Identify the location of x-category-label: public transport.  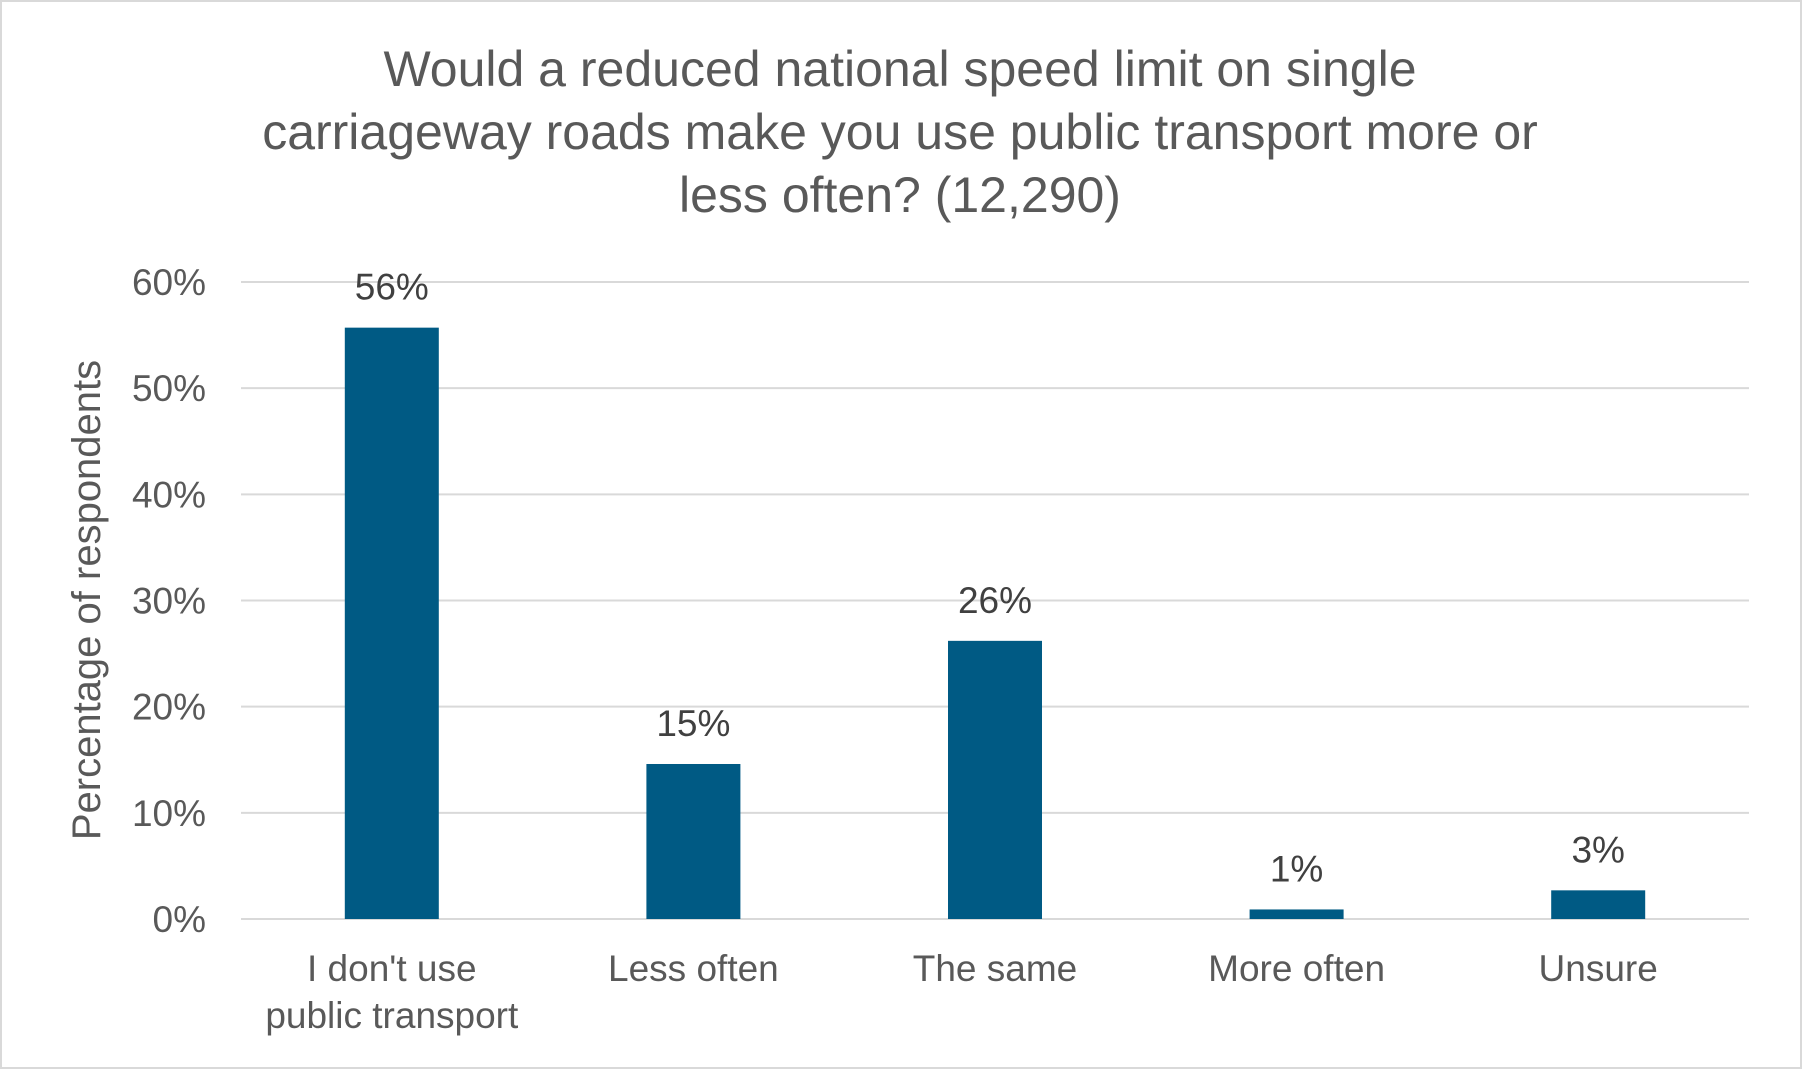
(392, 1015).